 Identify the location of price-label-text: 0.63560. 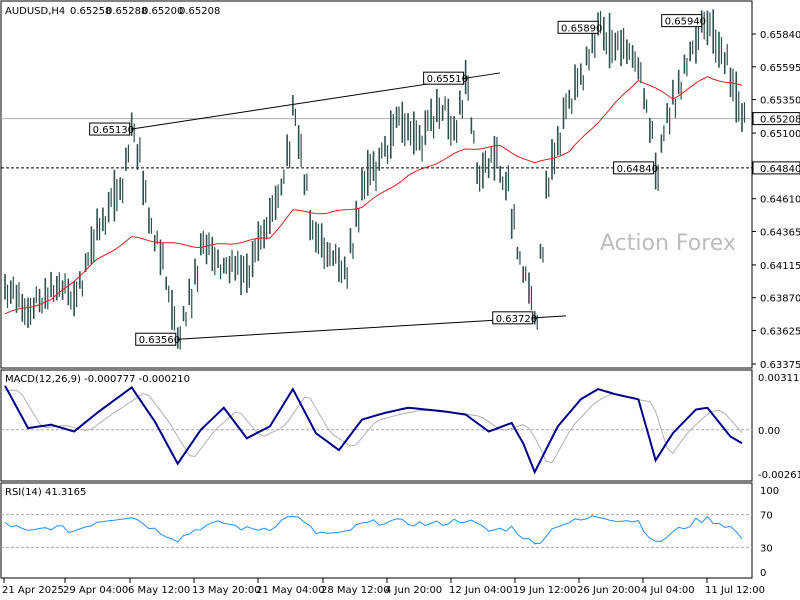
(159, 340).